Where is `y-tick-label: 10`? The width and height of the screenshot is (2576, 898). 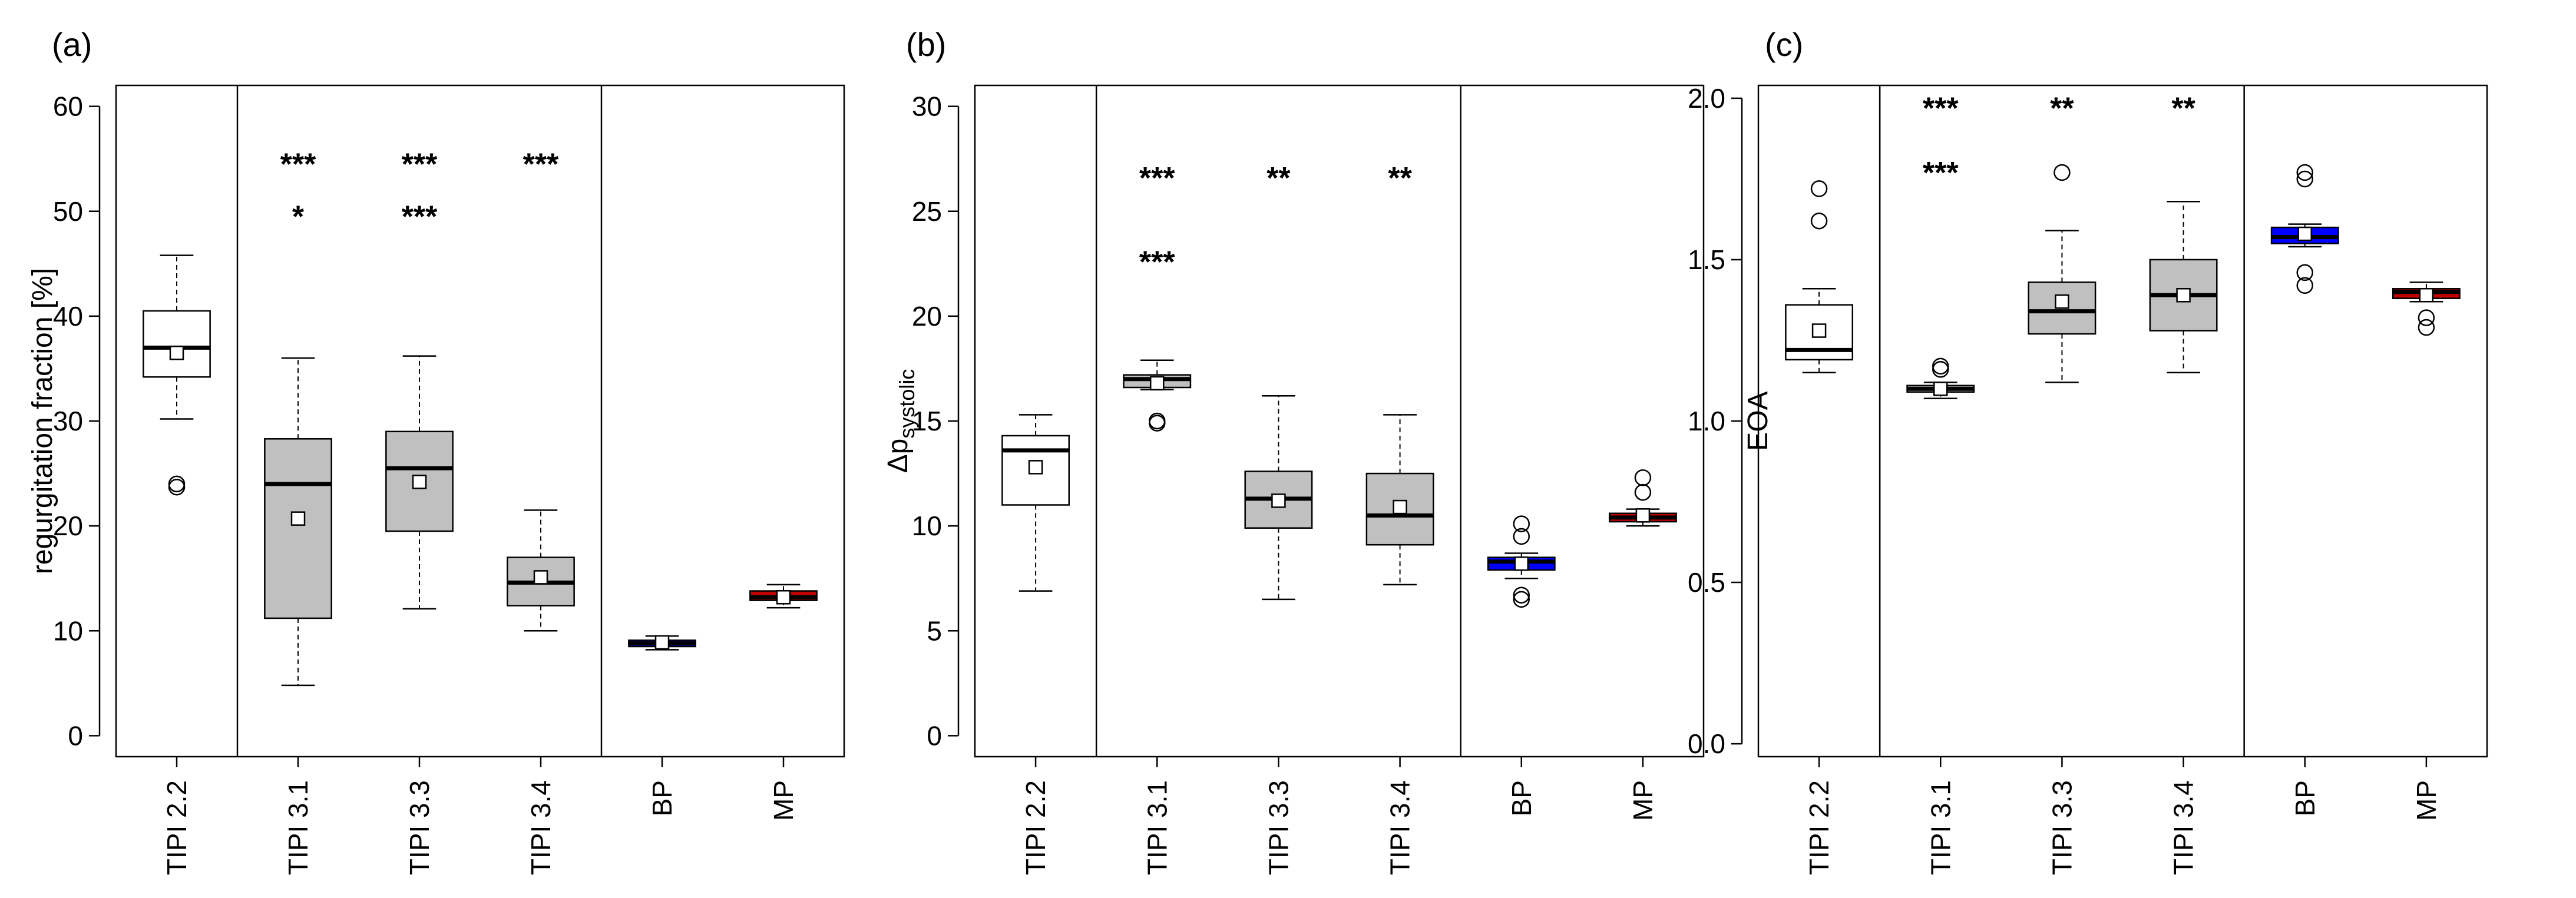
y-tick-label: 10 is located at coordinates (68, 630).